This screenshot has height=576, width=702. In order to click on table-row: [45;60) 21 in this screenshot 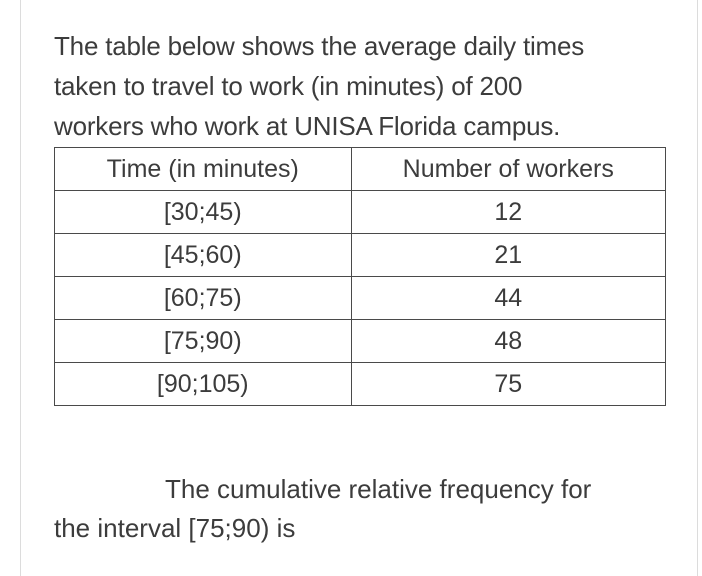, I will do `click(360, 255)`.